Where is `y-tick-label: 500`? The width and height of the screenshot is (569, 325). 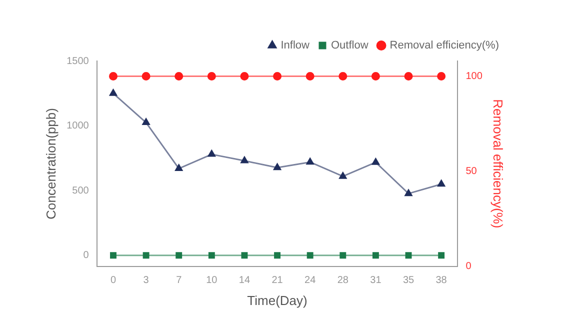
y-tick-label: 500 is located at coordinates (81, 190).